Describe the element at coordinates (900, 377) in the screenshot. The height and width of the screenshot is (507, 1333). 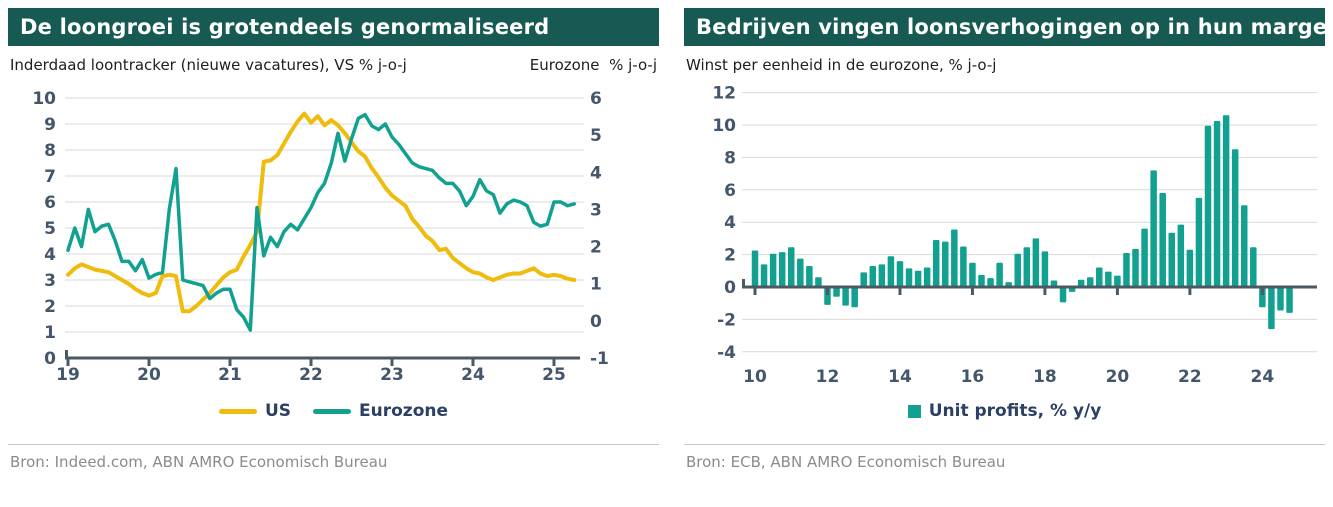
I see `x-year-label: 14` at that location.